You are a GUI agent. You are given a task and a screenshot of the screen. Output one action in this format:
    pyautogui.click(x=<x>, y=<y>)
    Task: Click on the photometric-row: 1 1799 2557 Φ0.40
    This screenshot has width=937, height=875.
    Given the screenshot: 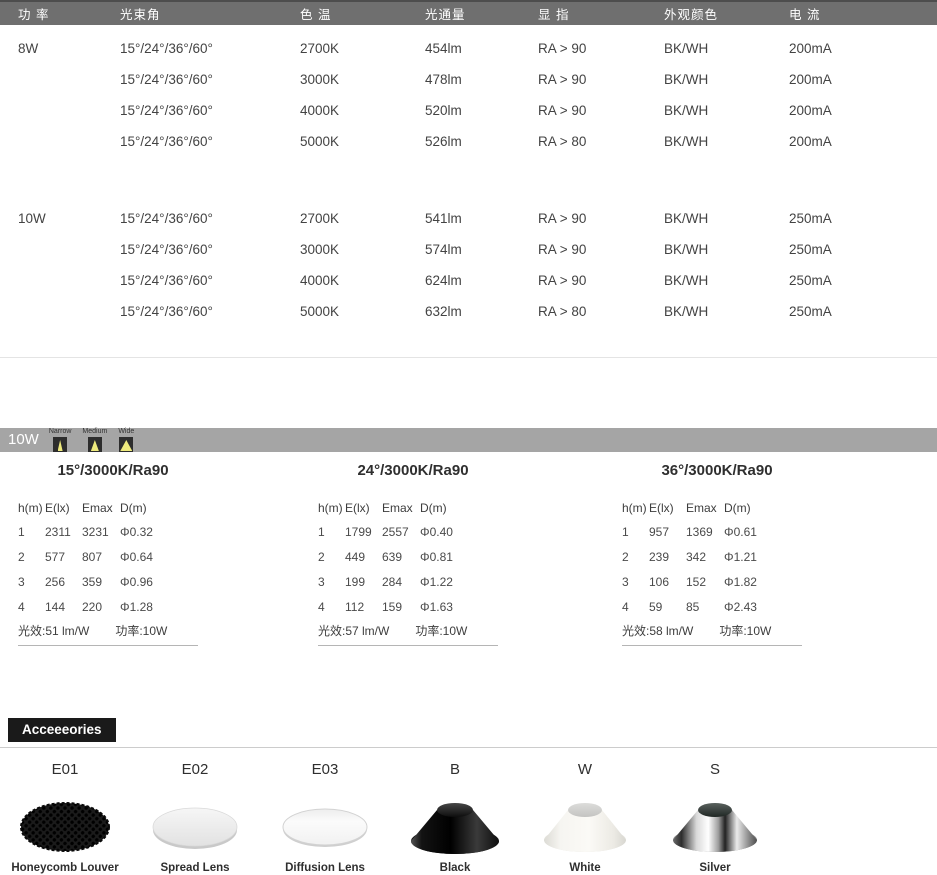 What is the action you would take?
    pyautogui.click(x=470, y=532)
    